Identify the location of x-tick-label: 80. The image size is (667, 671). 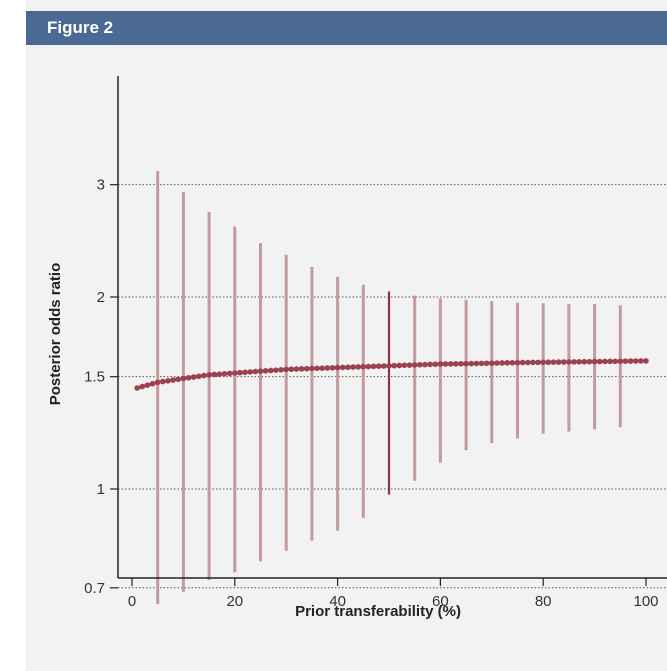
(543, 601).